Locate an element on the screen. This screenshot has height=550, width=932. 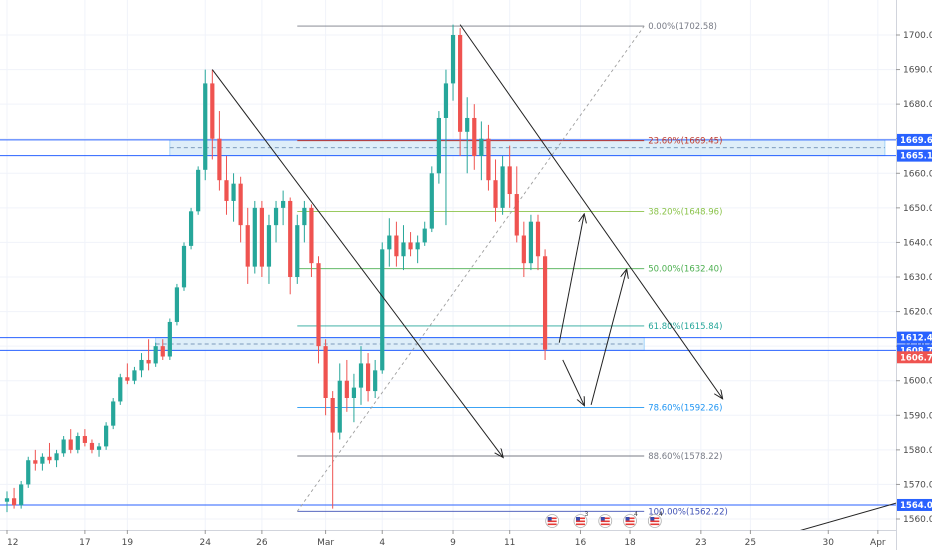
price-tick-label: 1590.00 is located at coordinates (917, 416).